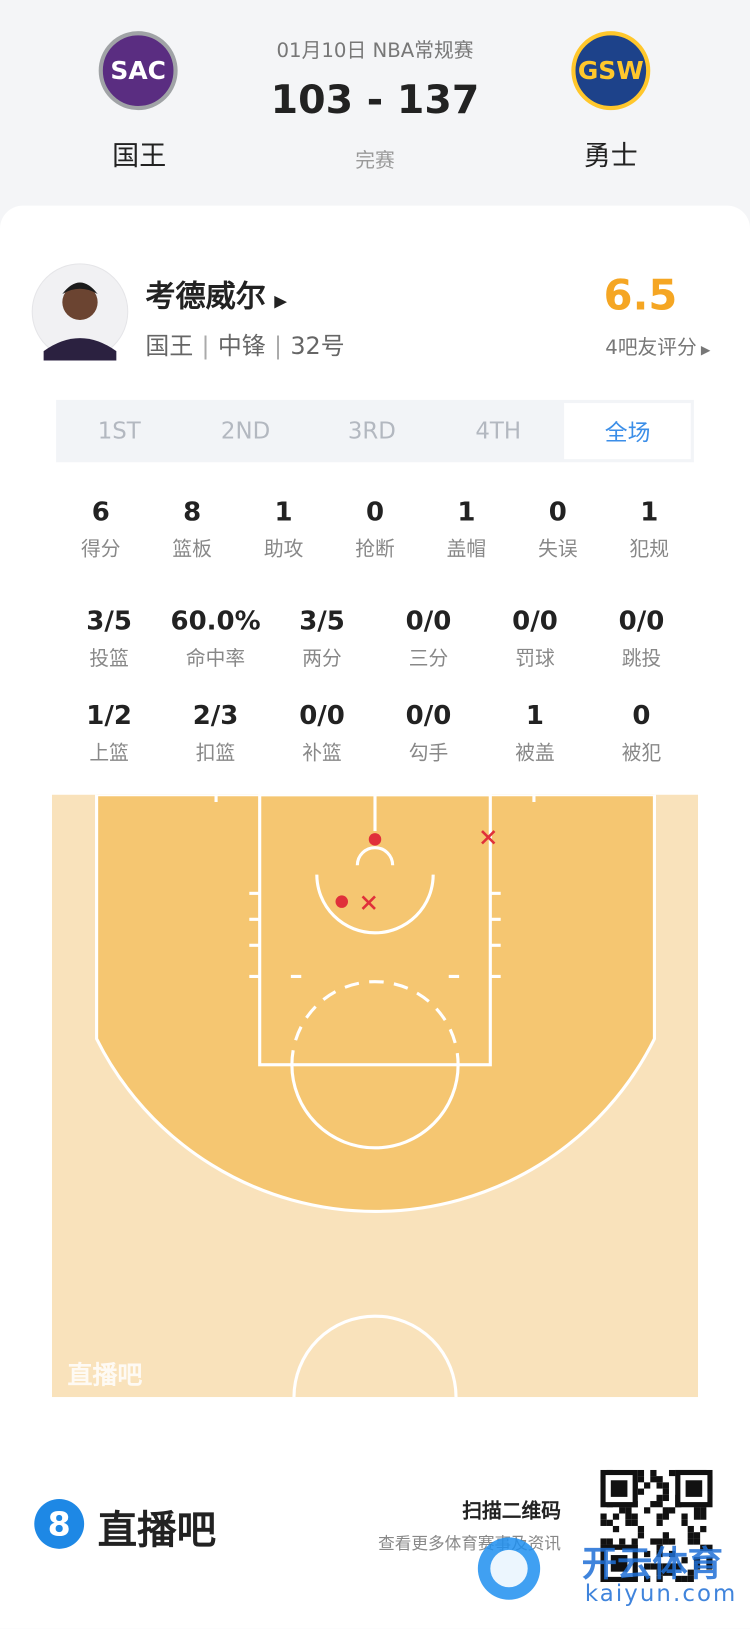 The image size is (750, 1629). I want to click on away-name: 勇士, so click(610, 157).